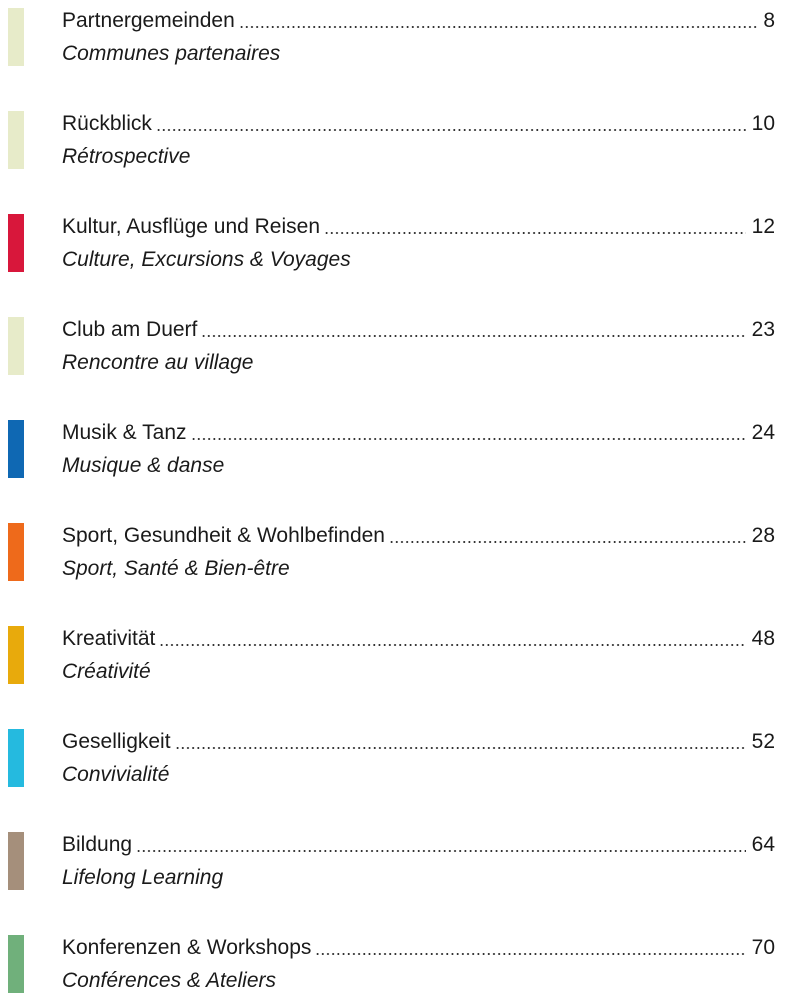  I want to click on entry-title: Kreativität, so click(109, 638).